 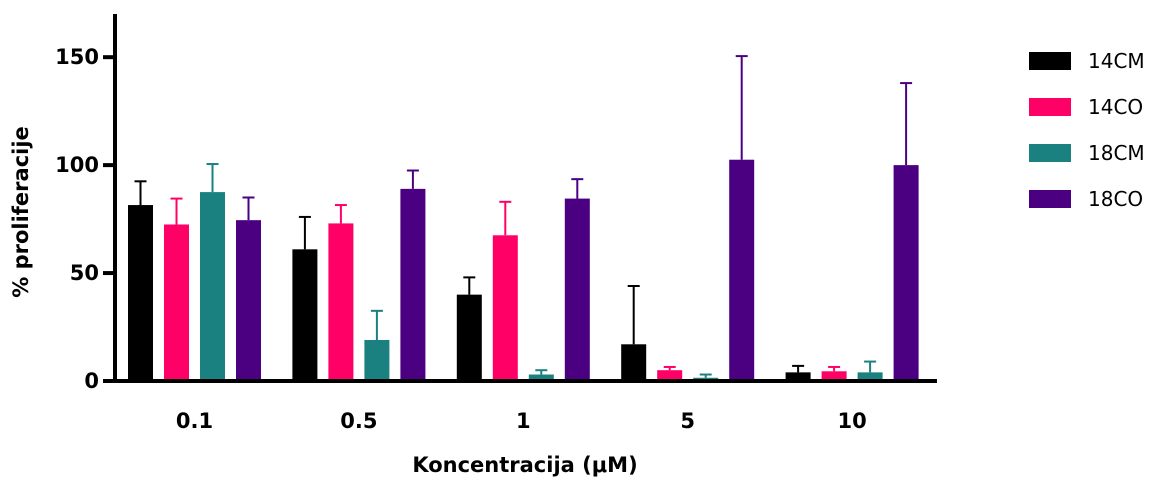 What do you see at coordinates (194, 421) in the screenshot?
I see `x-tick-label: 0.1` at bounding box center [194, 421].